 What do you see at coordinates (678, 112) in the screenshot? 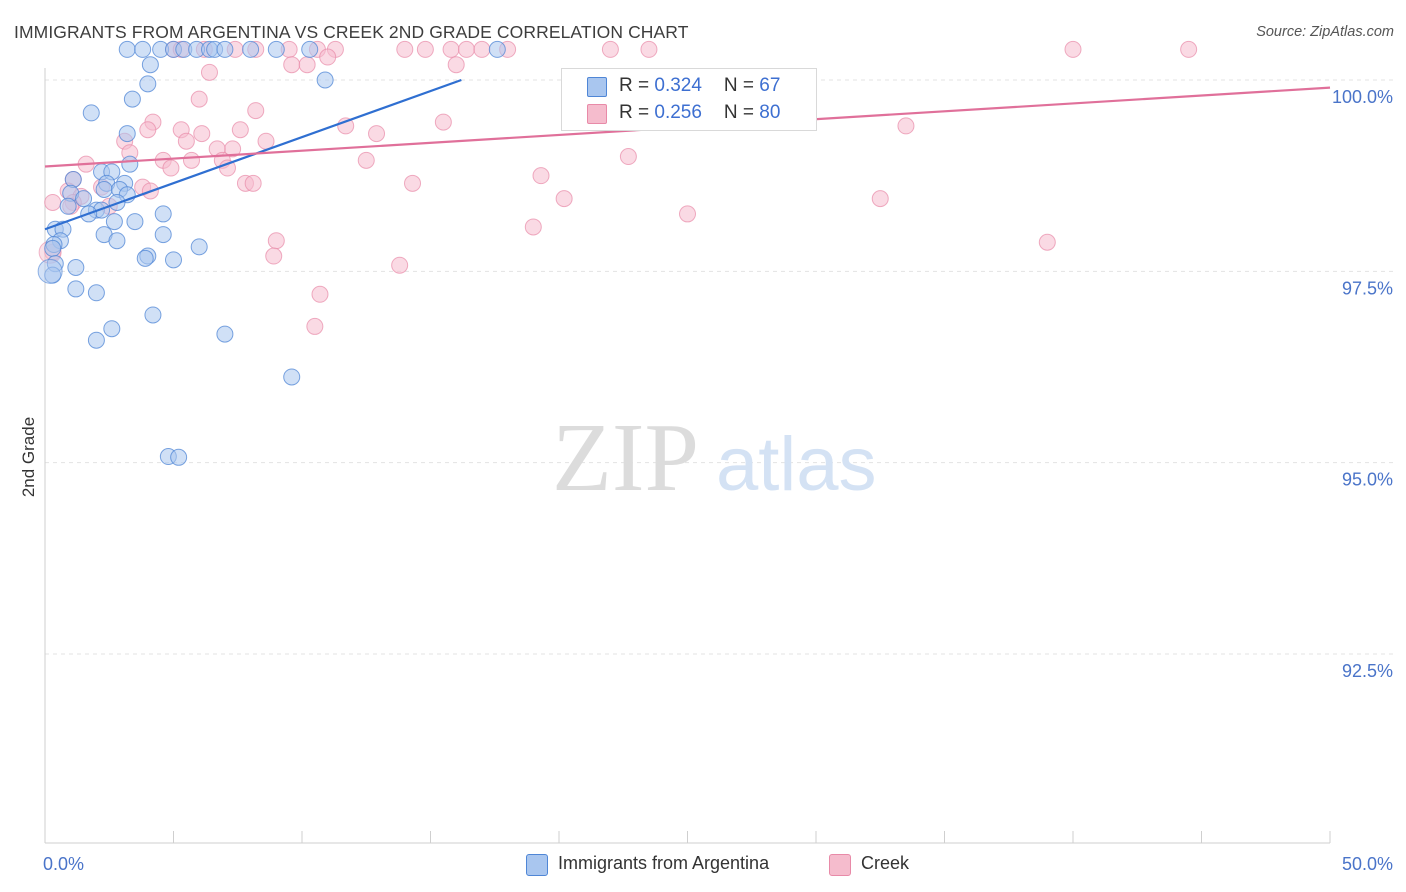
I see `r-value: 0.256` at bounding box center [678, 112].